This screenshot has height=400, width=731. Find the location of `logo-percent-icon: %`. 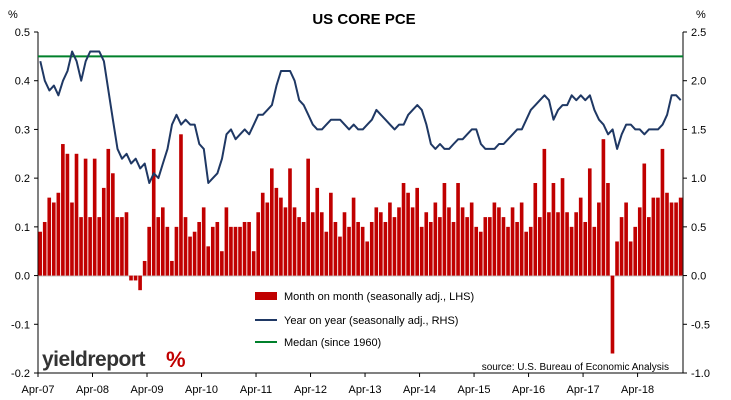

logo-percent-icon: % is located at coordinates (176, 359).